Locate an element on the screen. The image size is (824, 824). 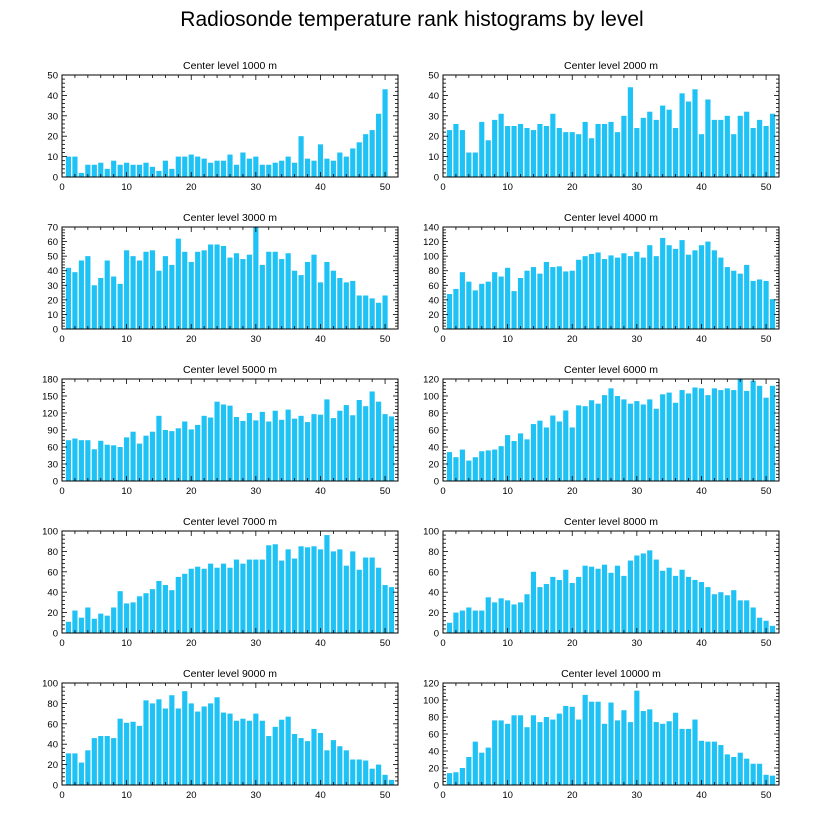
chart-8-x-tick-label: 50 is located at coordinates (766, 643).